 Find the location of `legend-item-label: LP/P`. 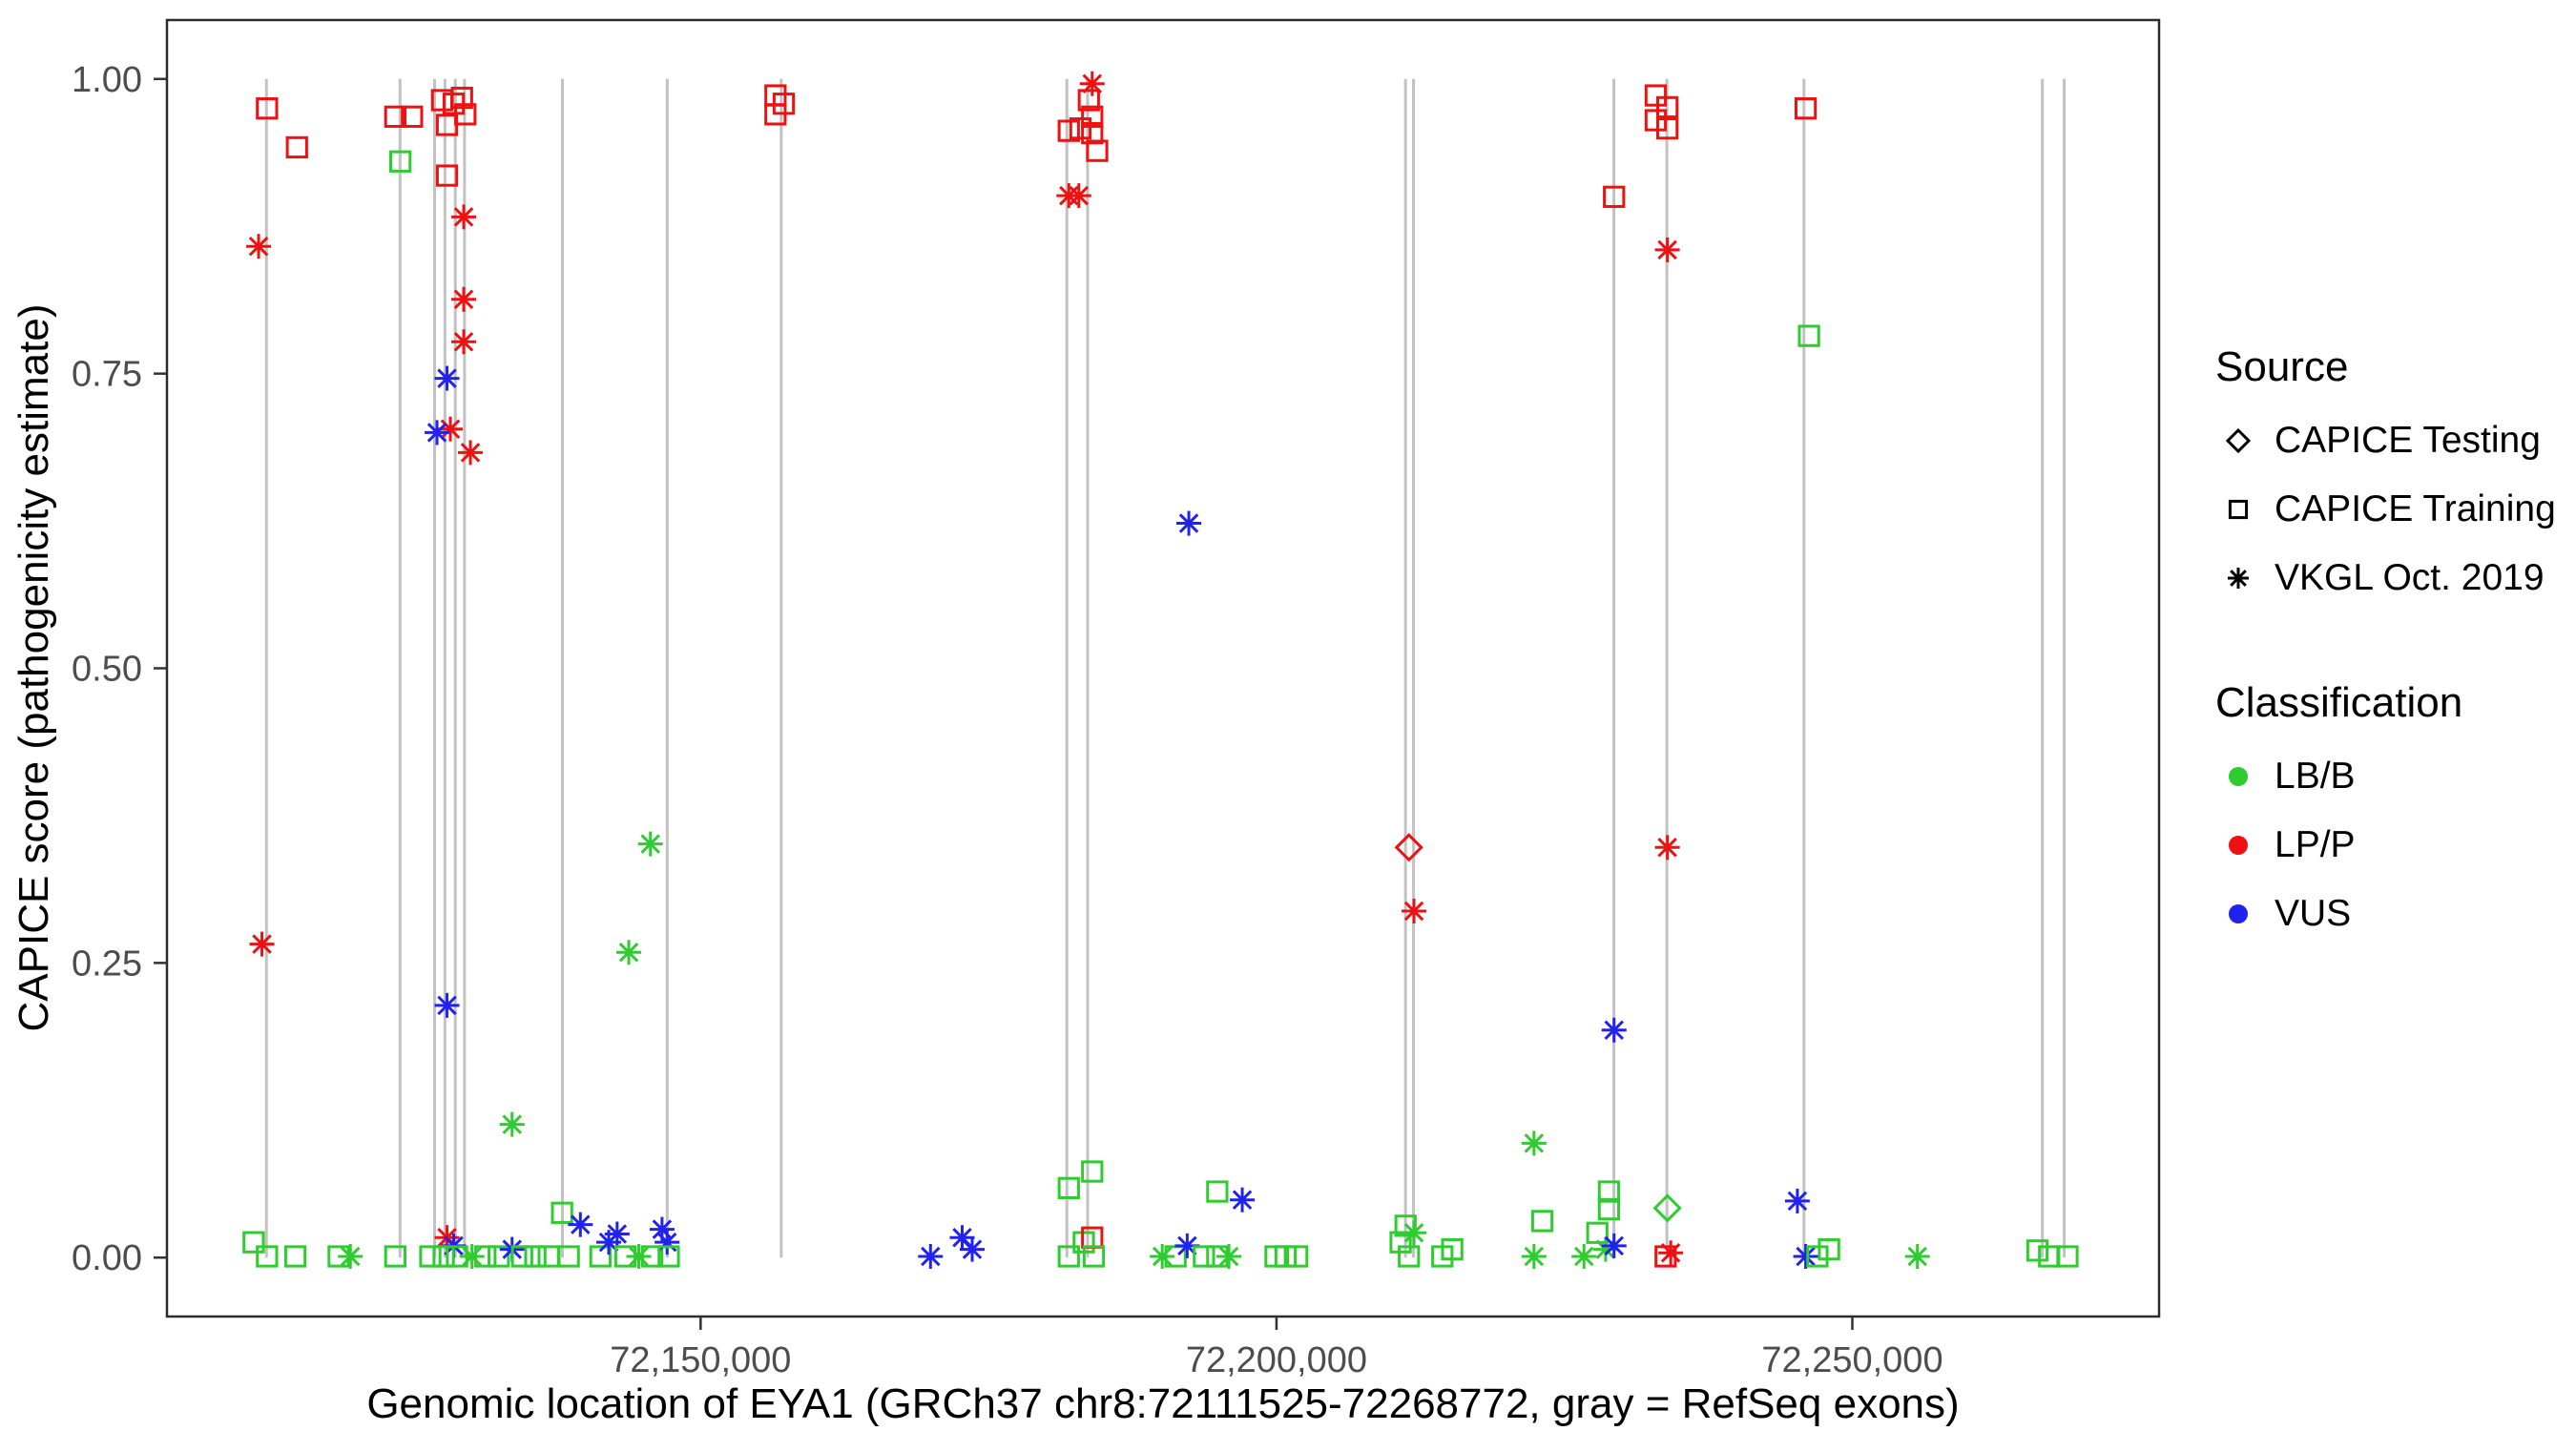

legend-item-label: LP/P is located at coordinates (2315, 844).